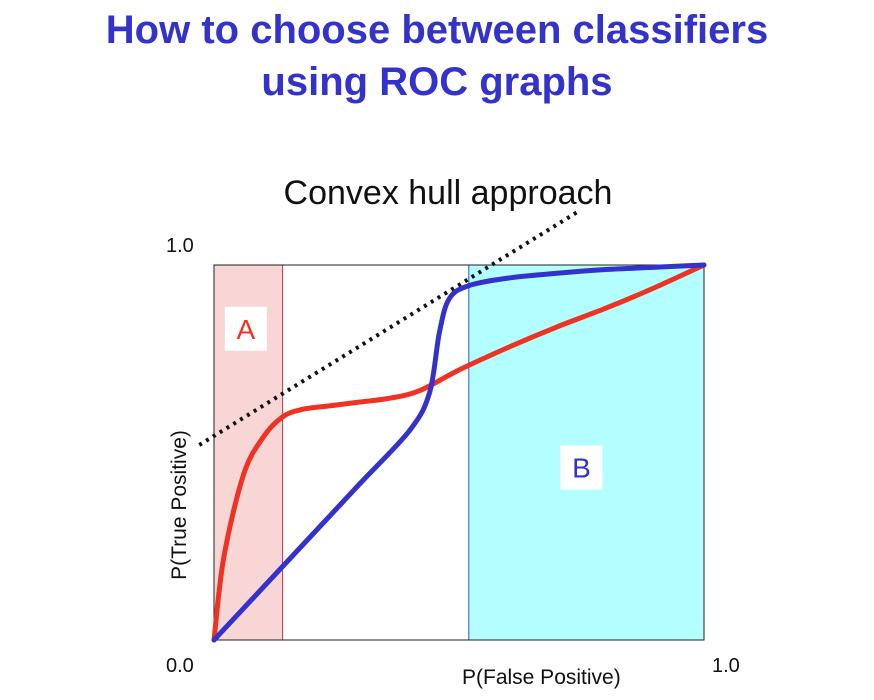 This screenshot has height=700, width=874. I want to click on x-tick-label-start: 0.0, so click(180, 666).